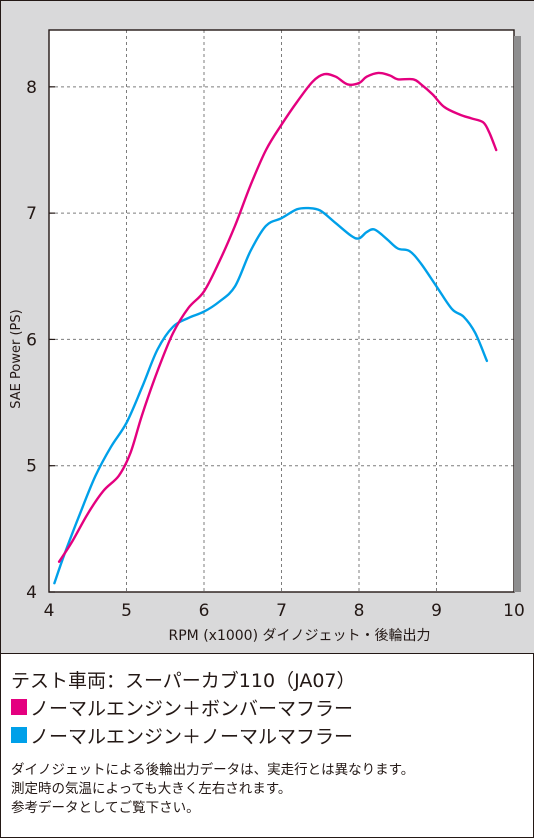  What do you see at coordinates (19, 707) in the screenshot?
I see `legend-swatch-bomber` at bounding box center [19, 707].